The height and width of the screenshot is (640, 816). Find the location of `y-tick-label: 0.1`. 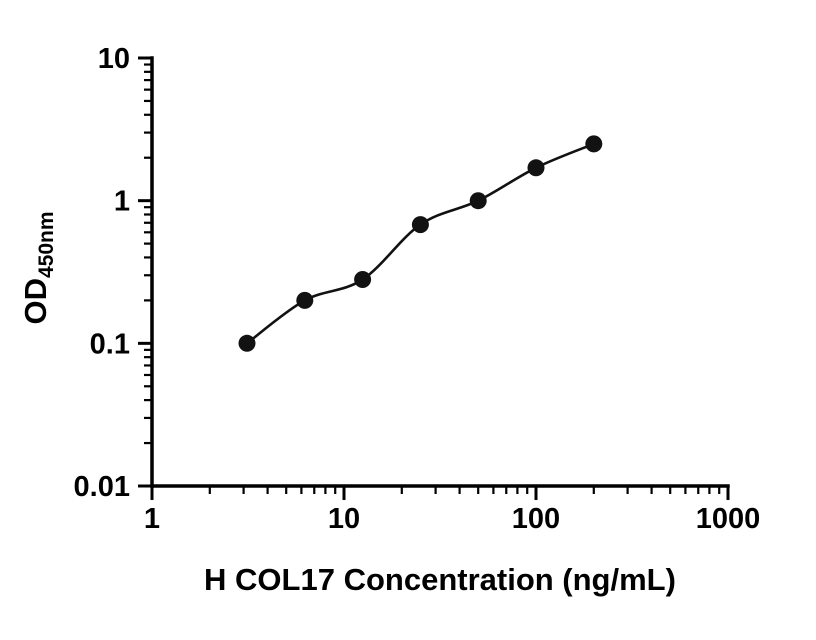

y-tick-label: 0.1 is located at coordinates (110, 344).